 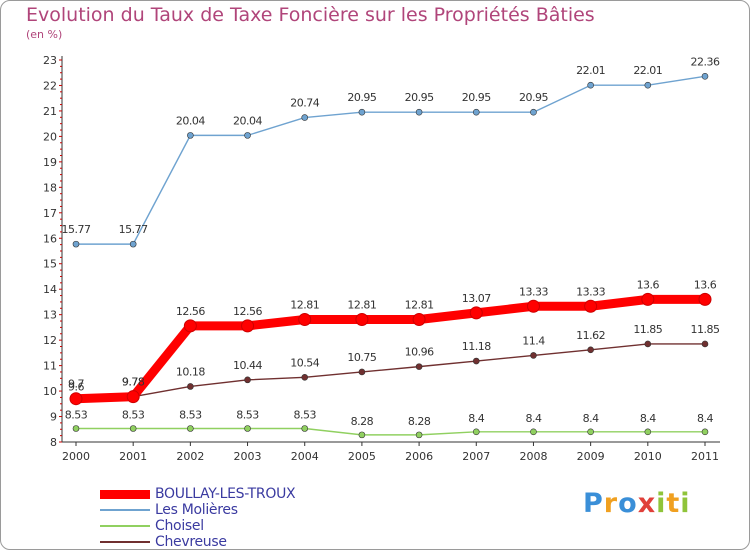 What do you see at coordinates (648, 456) in the screenshot?
I see `x-tick-label: 2010` at bounding box center [648, 456].